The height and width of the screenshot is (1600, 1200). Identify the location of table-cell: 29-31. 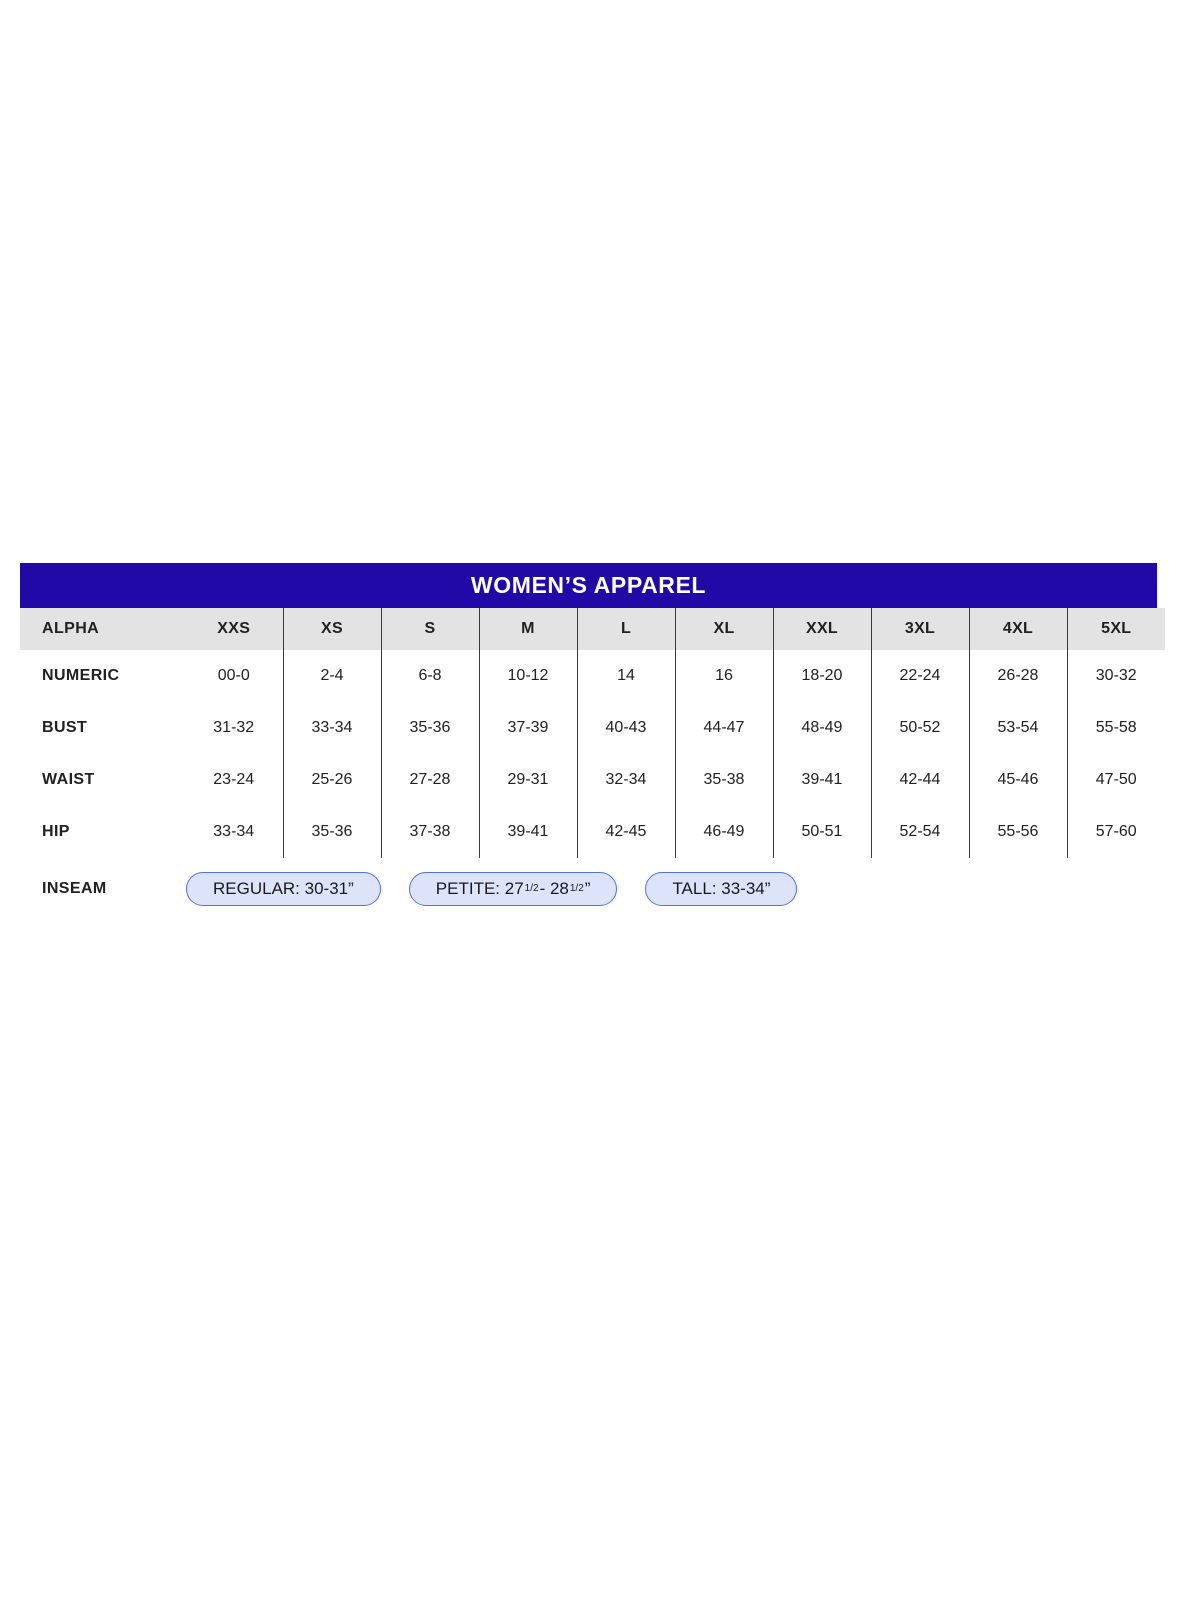
(527, 780).